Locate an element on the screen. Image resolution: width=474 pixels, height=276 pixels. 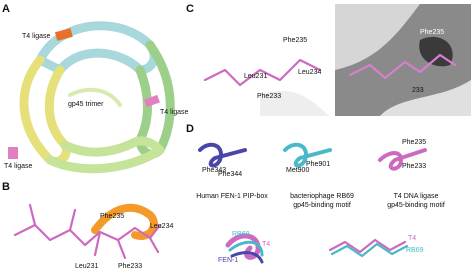
panel-label: B is located at coordinates (6, 187).